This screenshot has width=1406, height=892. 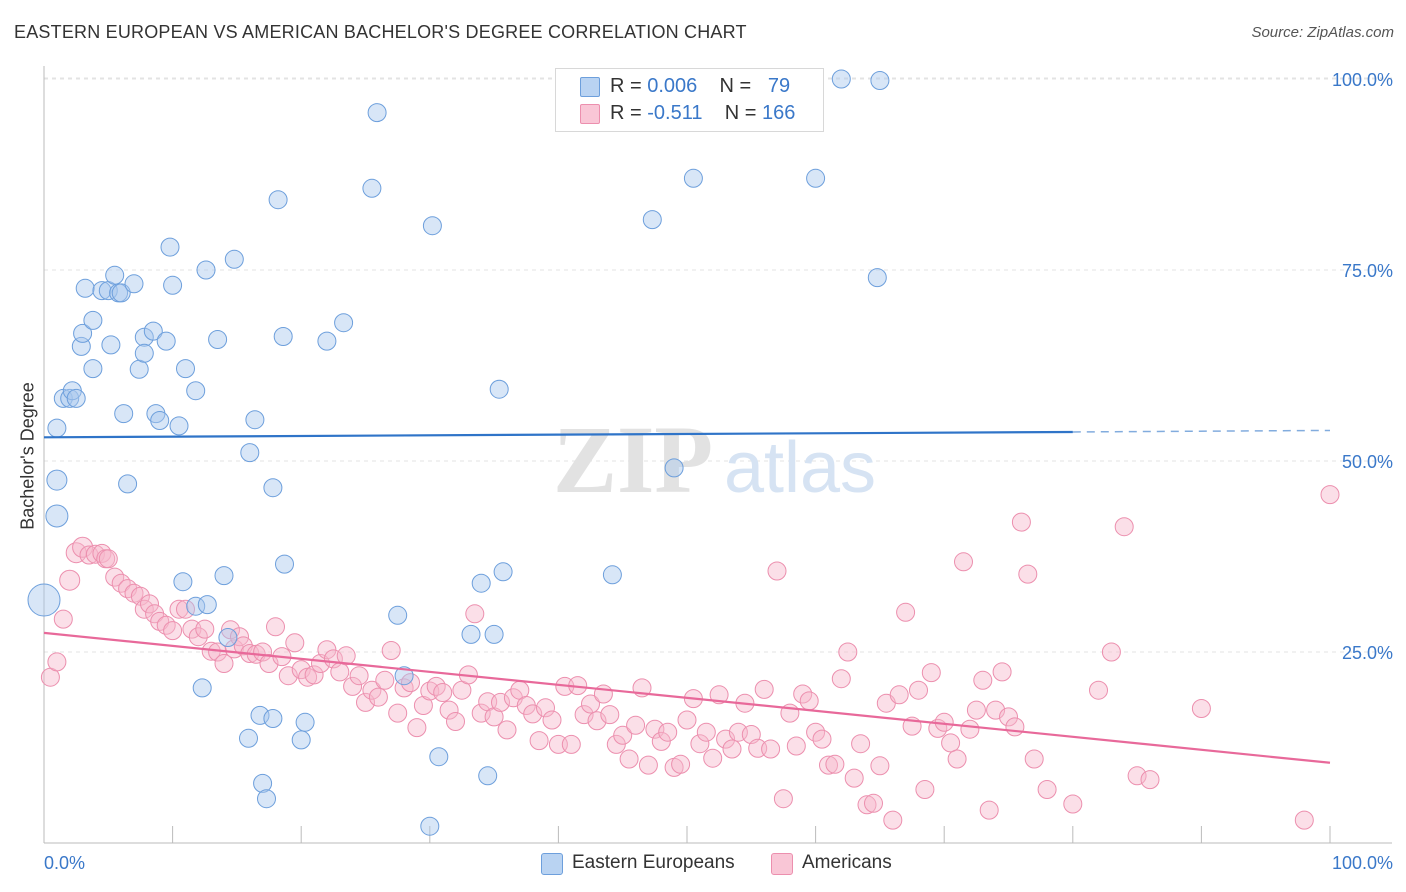 What do you see at coordinates (782, 864) in the screenshot?
I see `bottom-legend-swatch-pink` at bounding box center [782, 864].